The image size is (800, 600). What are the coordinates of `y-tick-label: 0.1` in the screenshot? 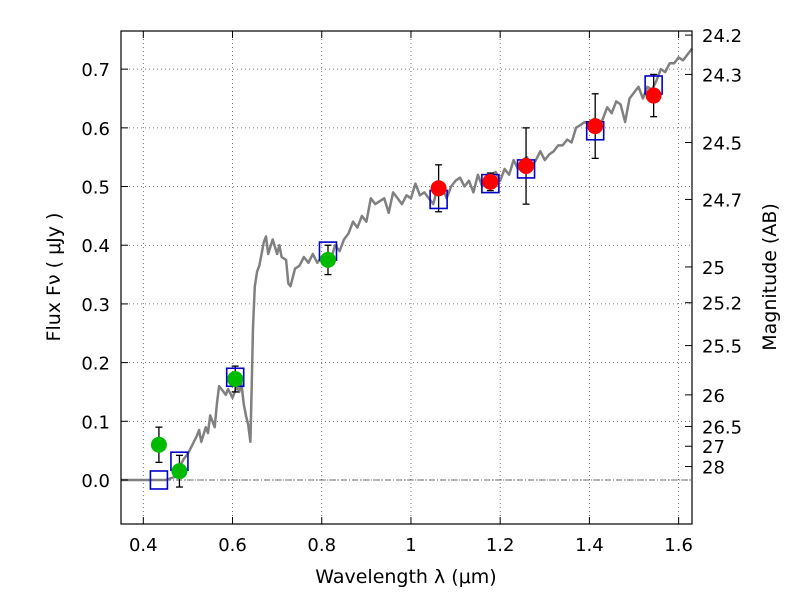 It's located at (95, 422).